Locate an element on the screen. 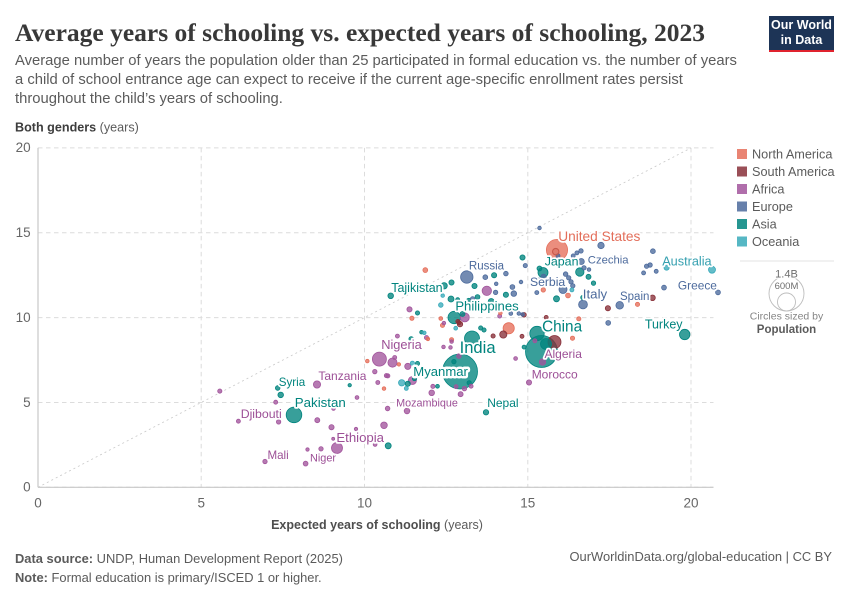 Image resolution: width=850 pixels, height=600 pixels. svg-text: Turkey is located at coordinates (664, 324).